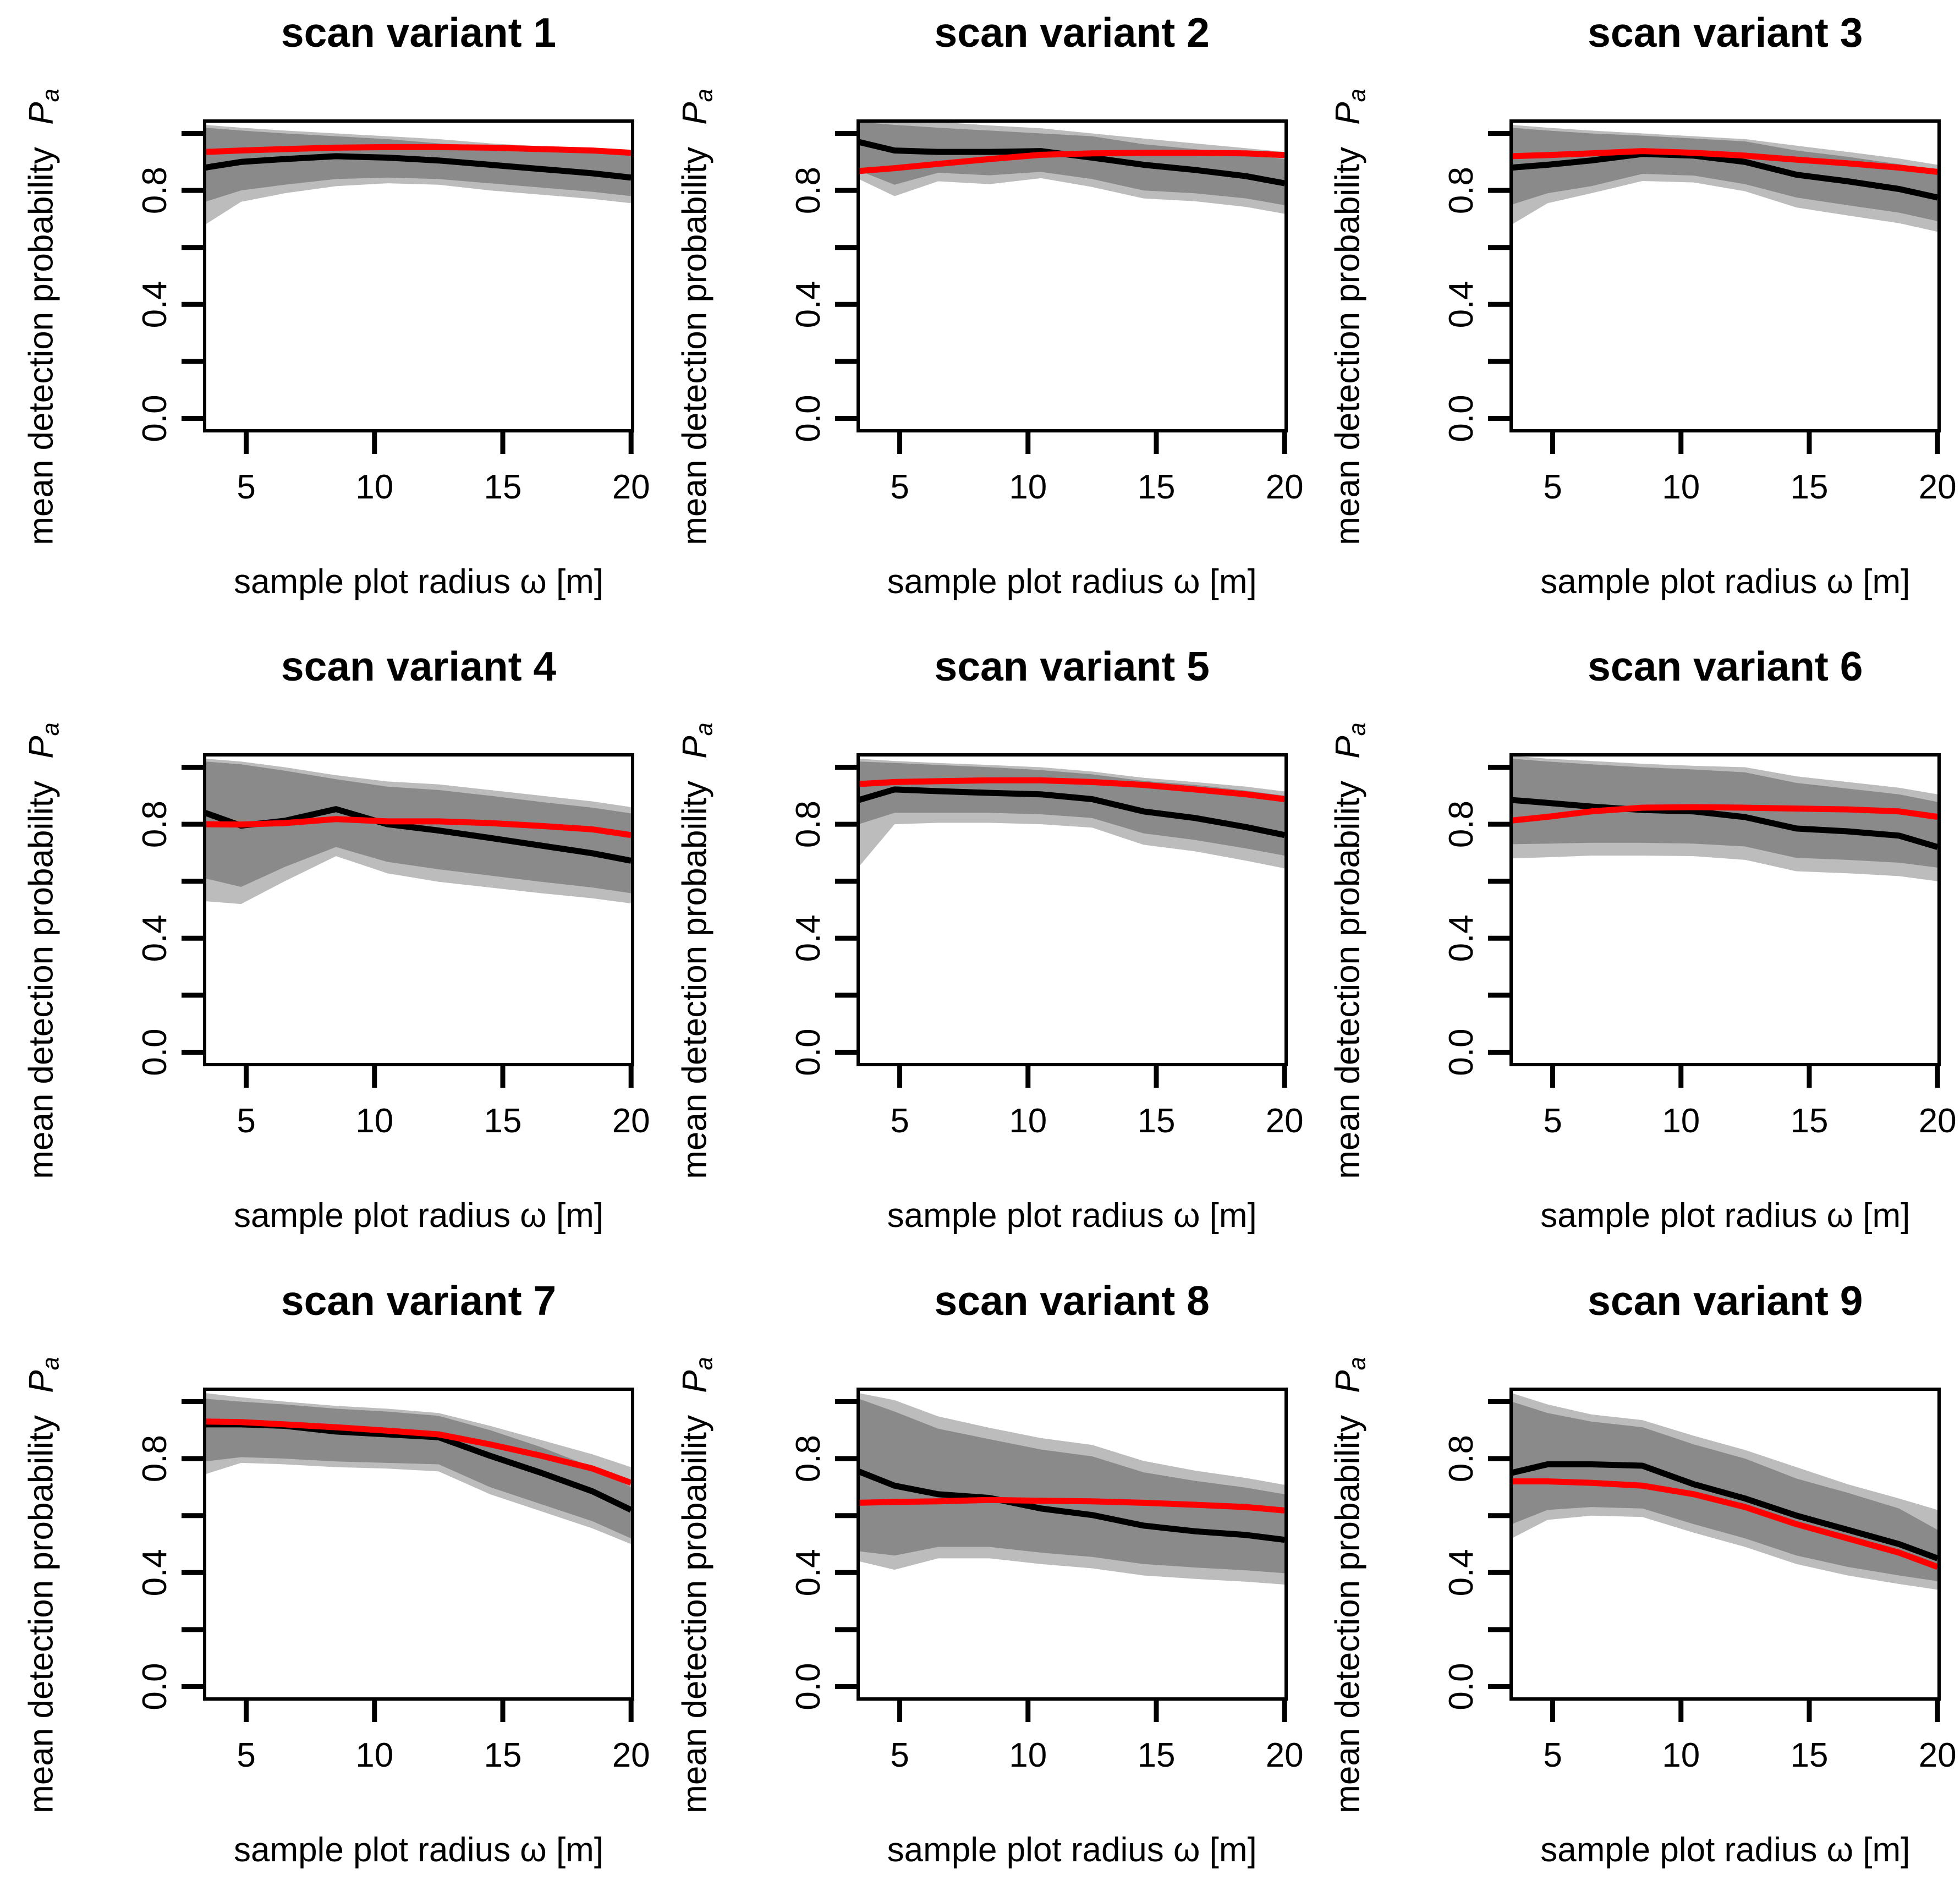 The width and height of the screenshot is (1960, 1902). What do you see at coordinates (1726, 1300) in the screenshot?
I see `panel-title: scan variant 9` at bounding box center [1726, 1300].